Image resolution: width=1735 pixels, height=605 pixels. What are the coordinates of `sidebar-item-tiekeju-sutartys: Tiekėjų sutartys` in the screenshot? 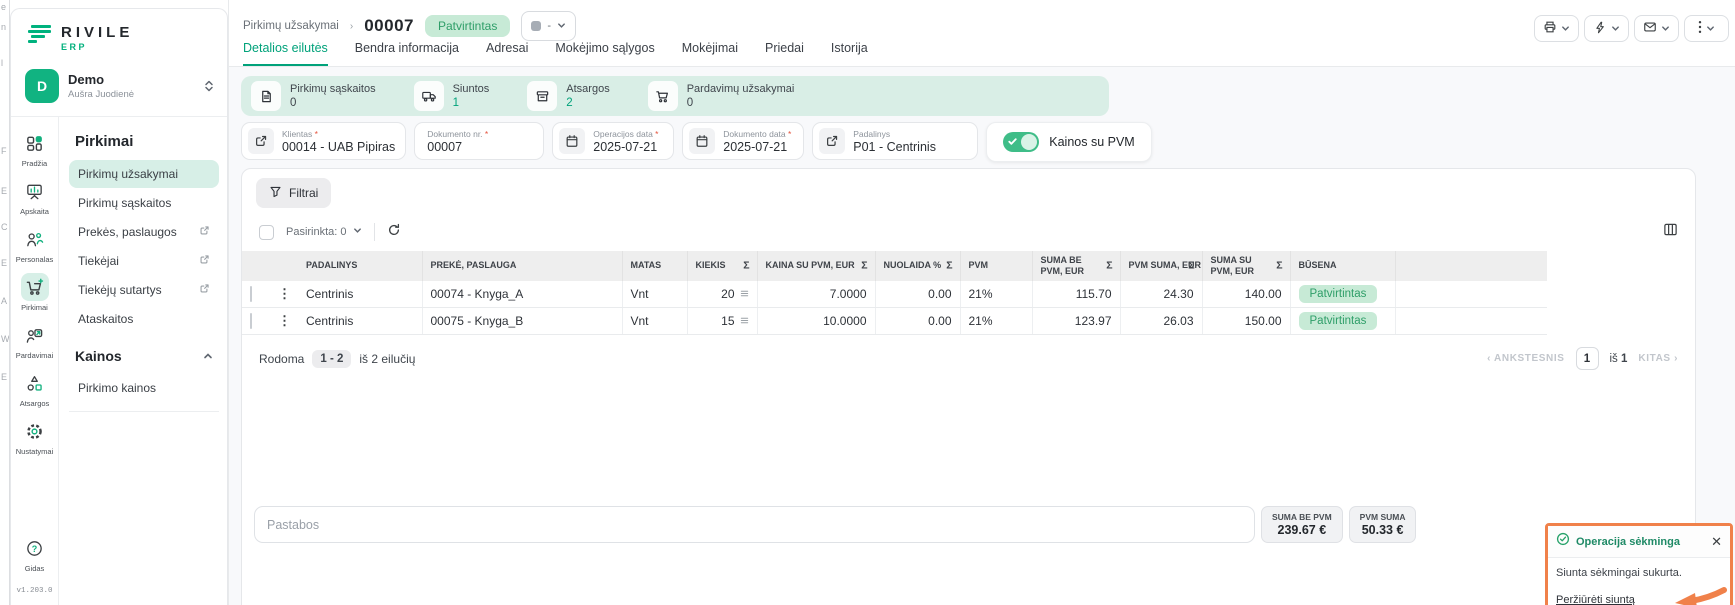 It's located at (144, 290).